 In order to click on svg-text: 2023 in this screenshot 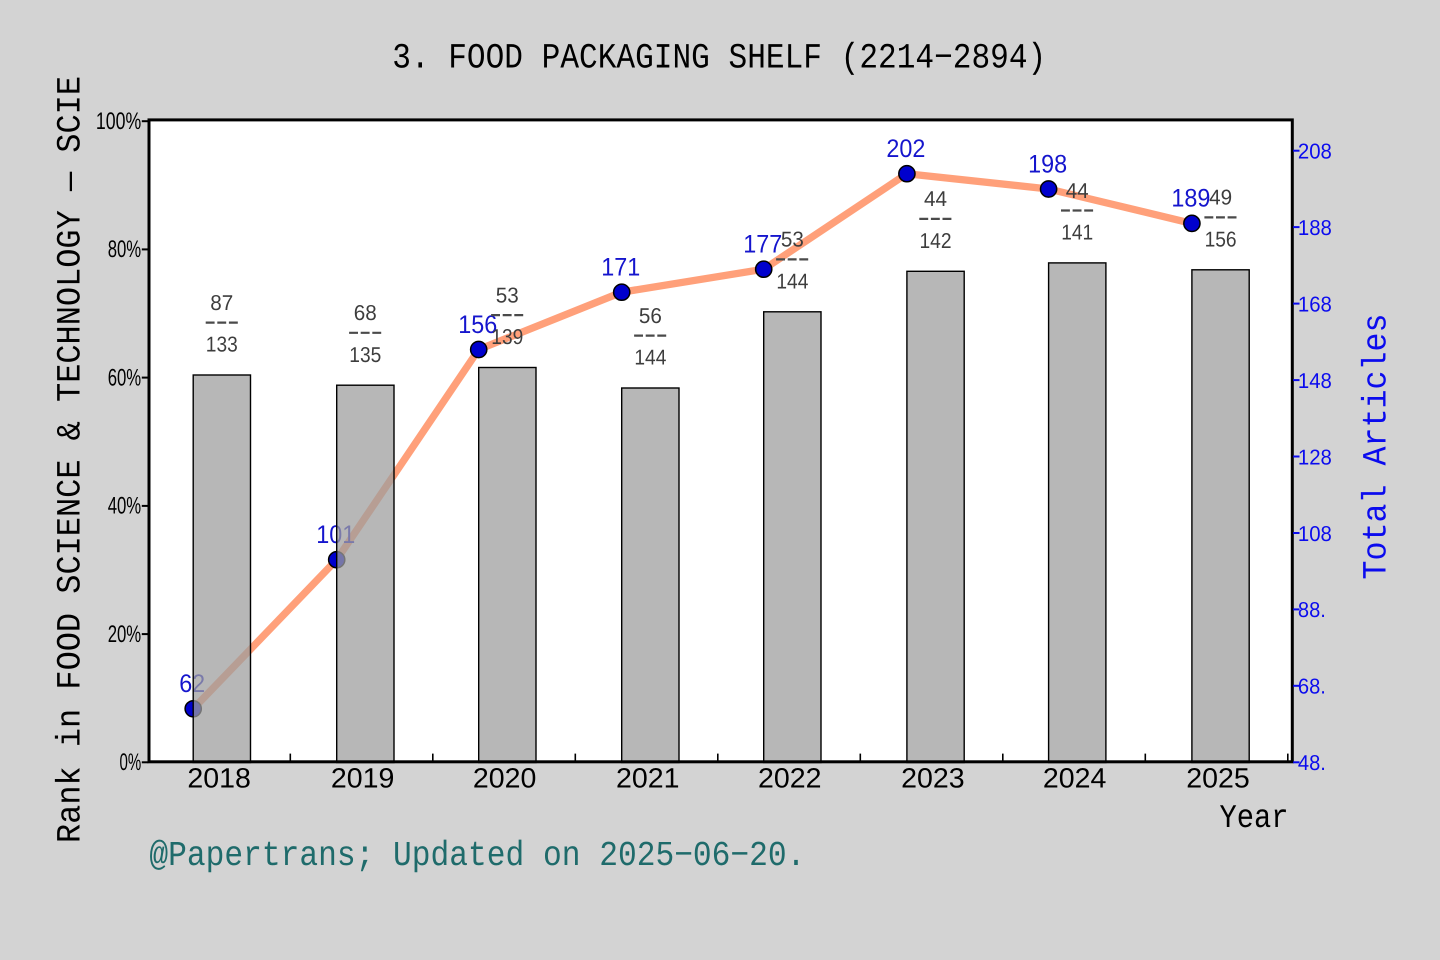, I will do `click(933, 778)`.